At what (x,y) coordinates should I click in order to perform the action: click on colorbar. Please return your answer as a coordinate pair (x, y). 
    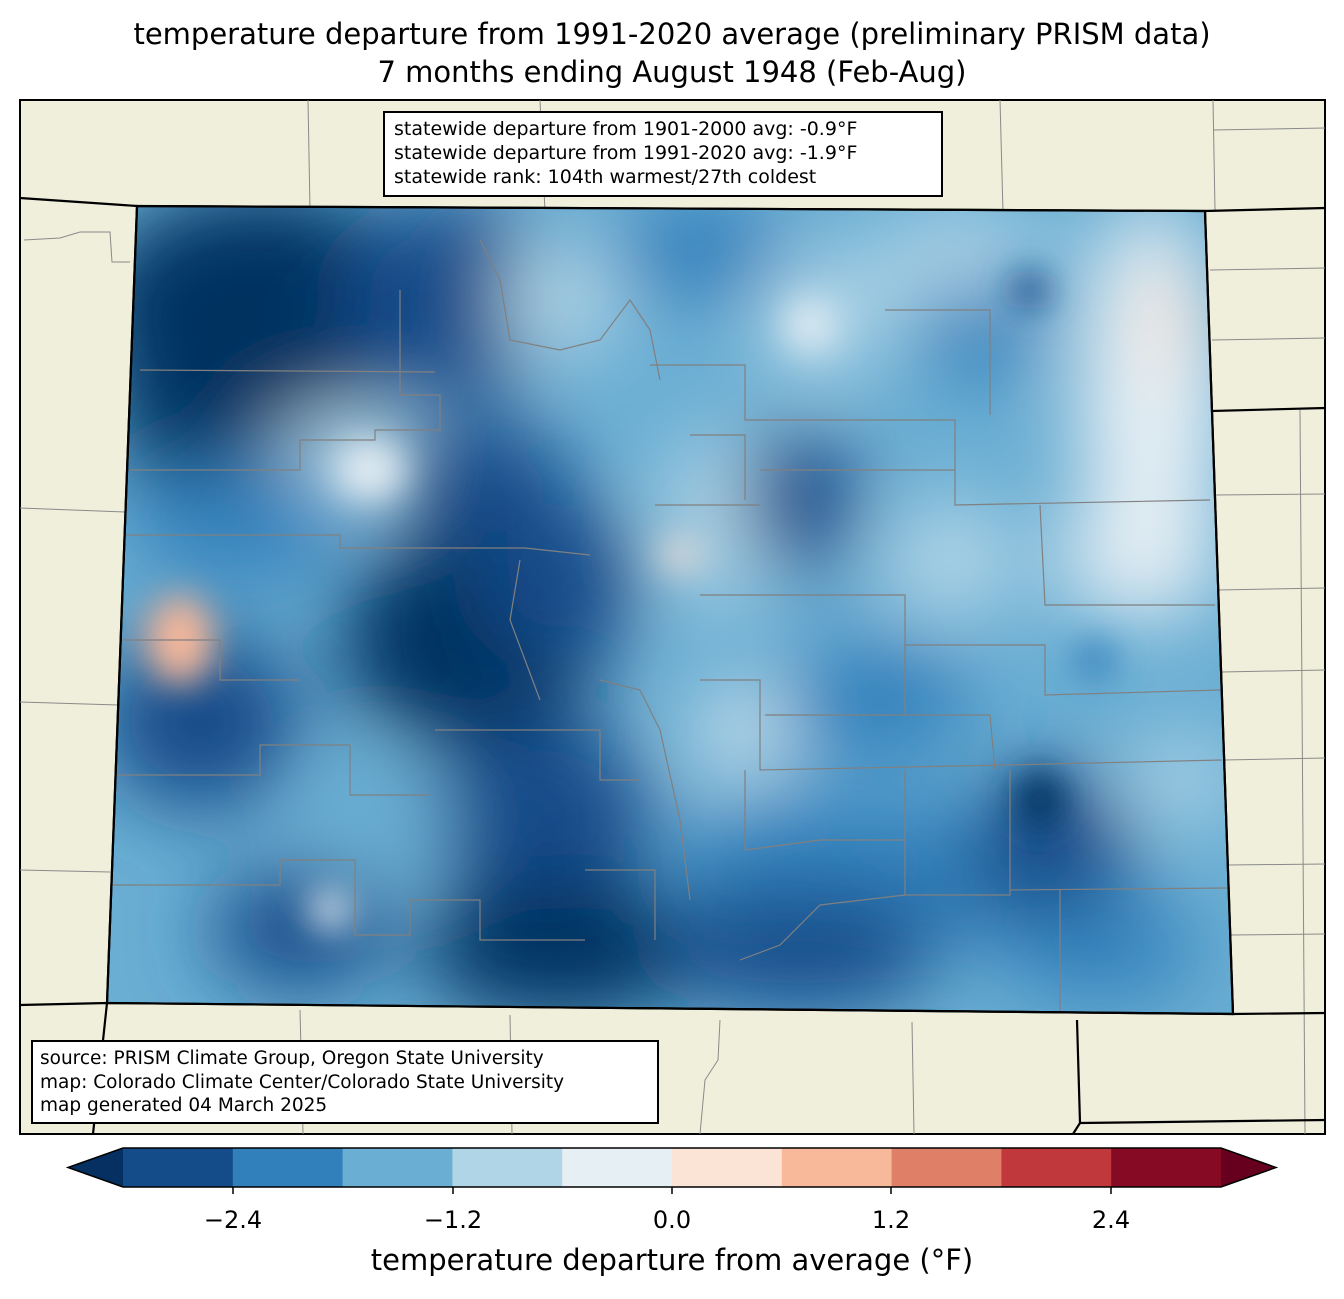
    Looking at the image, I should click on (672, 1170).